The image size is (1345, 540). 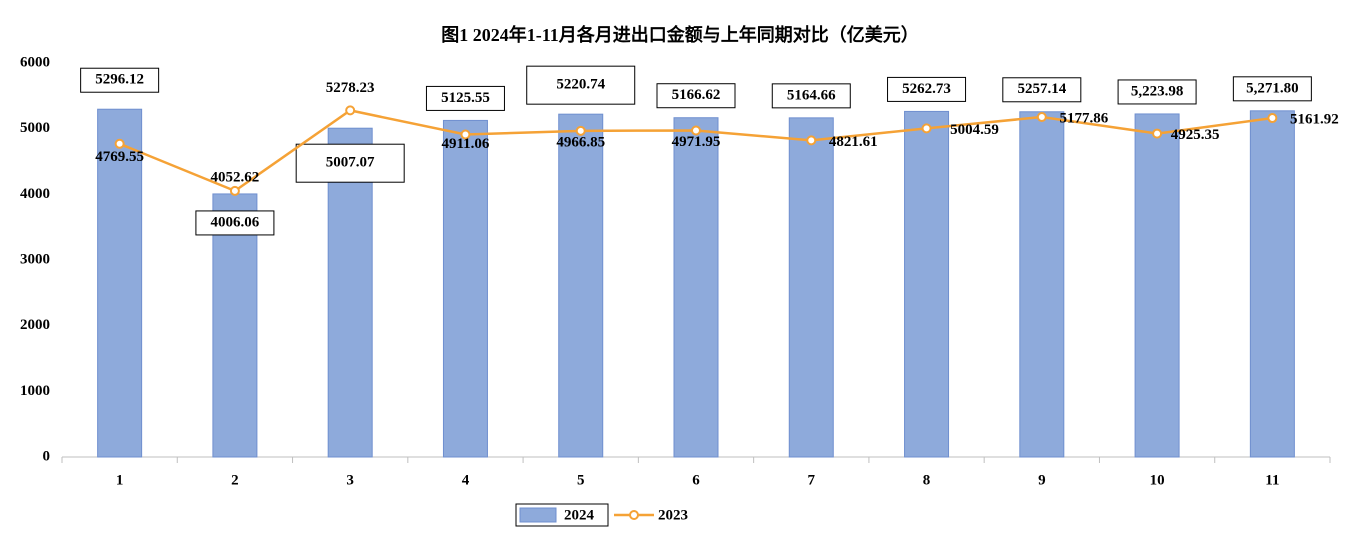 I want to click on data-label: 5,223.98, so click(x=1157, y=91).